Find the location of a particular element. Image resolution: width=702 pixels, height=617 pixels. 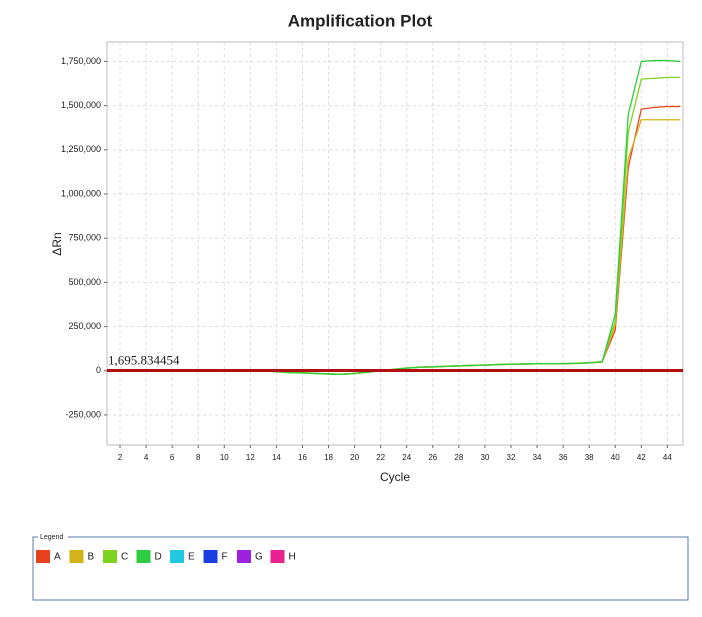

legend-title: Legend is located at coordinates (51, 537).